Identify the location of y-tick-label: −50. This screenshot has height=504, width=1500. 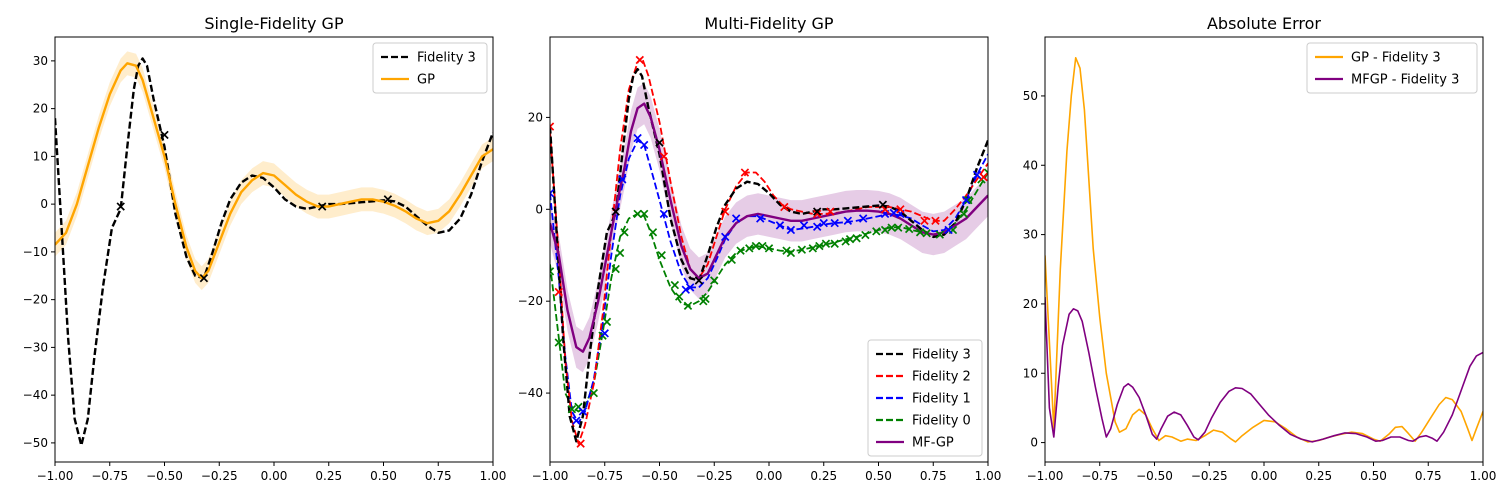
(35, 443).